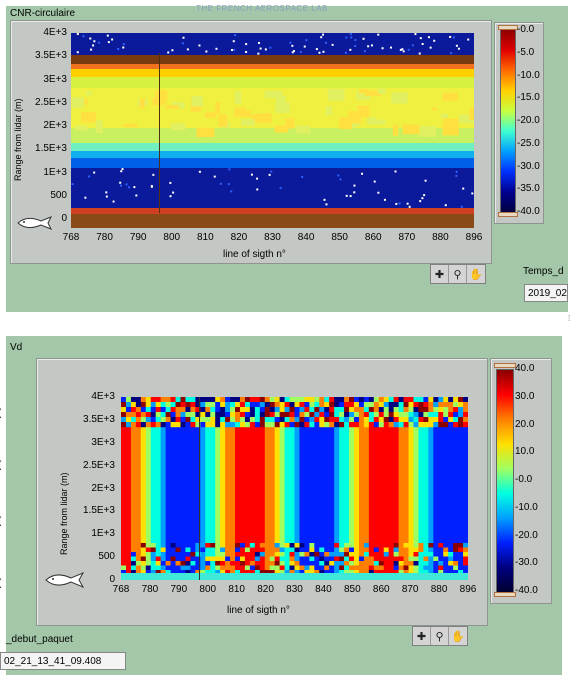  I want to click on debut-paquet-value-field: 02_21_13_41_09.408, so click(63, 661).